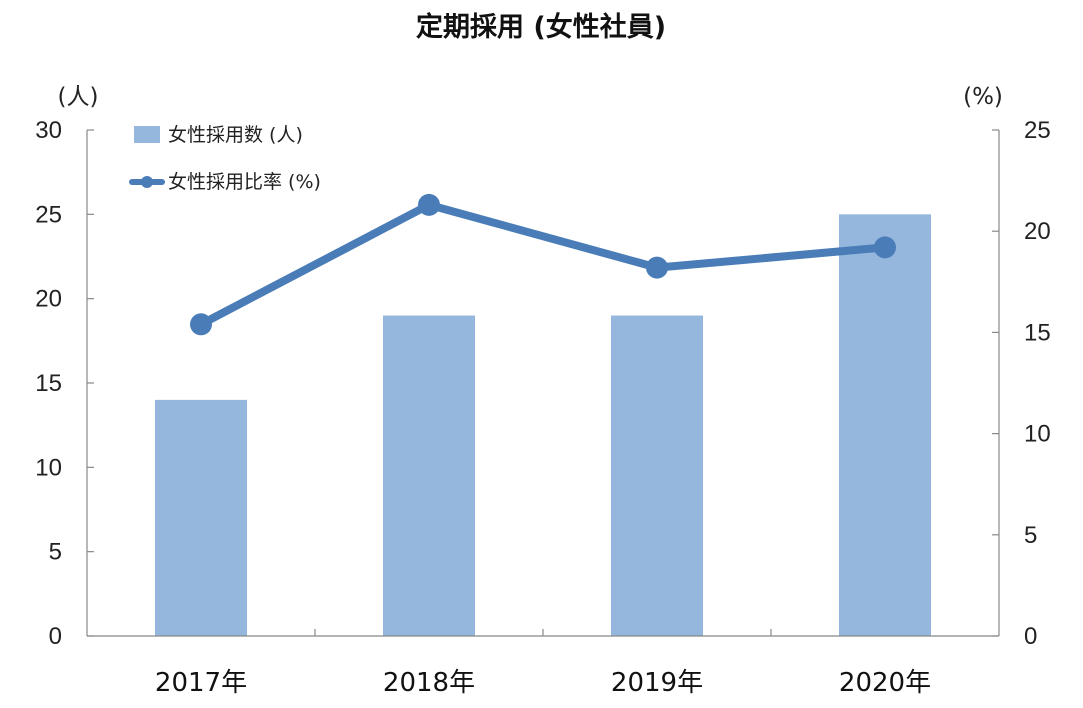 The image size is (1083, 708). Describe the element at coordinates (244, 182) in the screenshot. I see `legend-line-label: 女性採用比率 (%)` at that location.